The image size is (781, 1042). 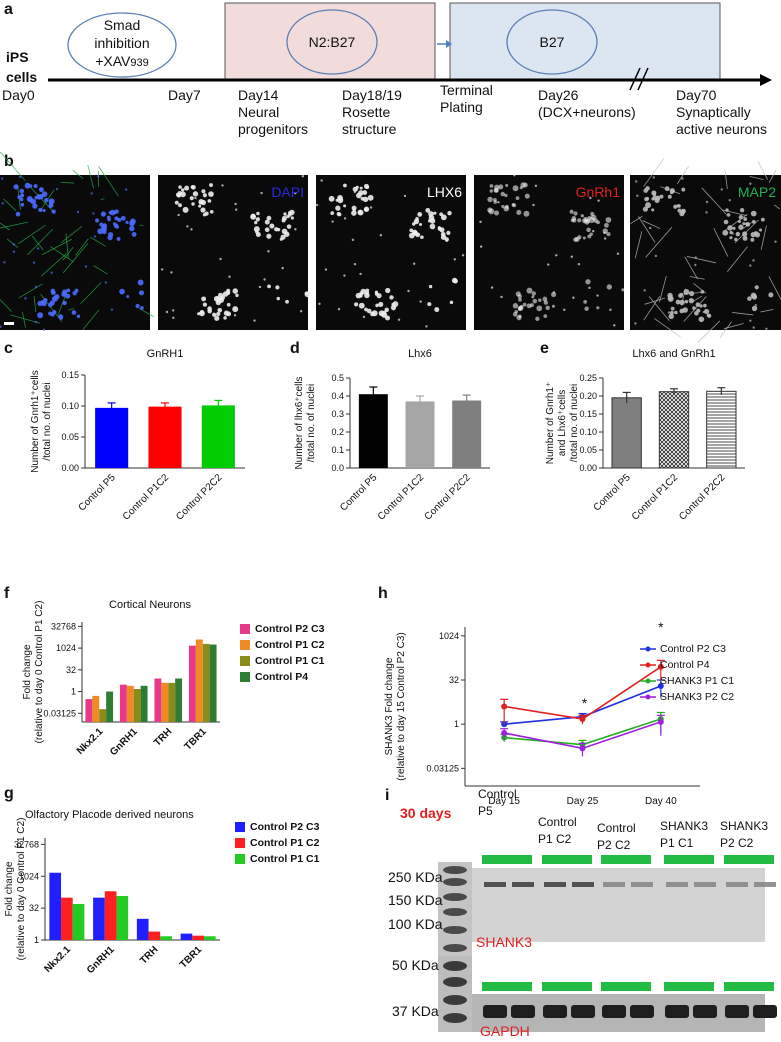 What do you see at coordinates (366, 112) in the screenshot?
I see `timepoint-label: Rosette` at bounding box center [366, 112].